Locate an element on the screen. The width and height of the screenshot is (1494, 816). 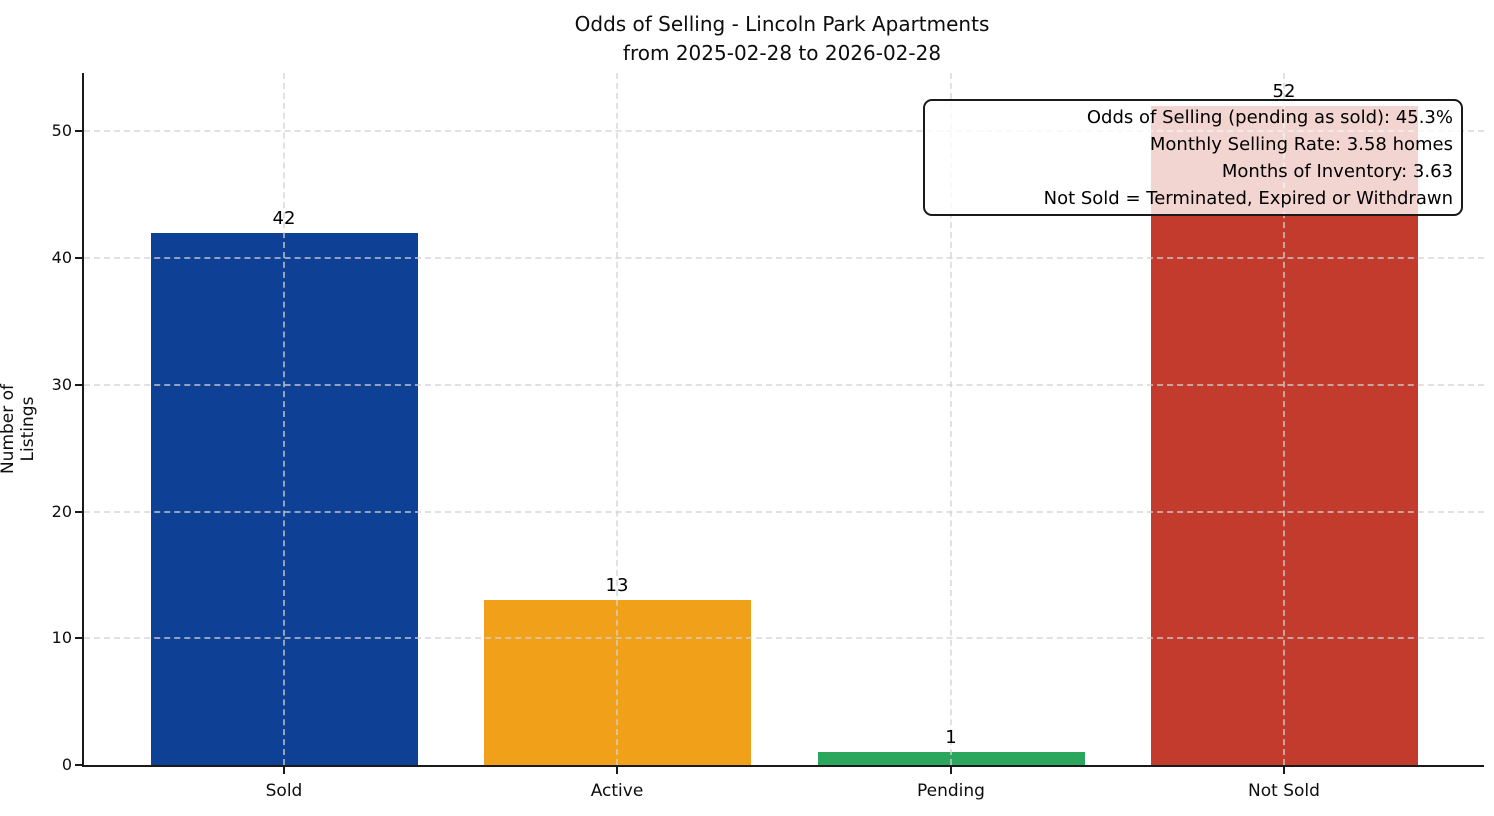
annotation-line-odds: Odds of Selling (pending as sold): 45.3% is located at coordinates (1269, 117).